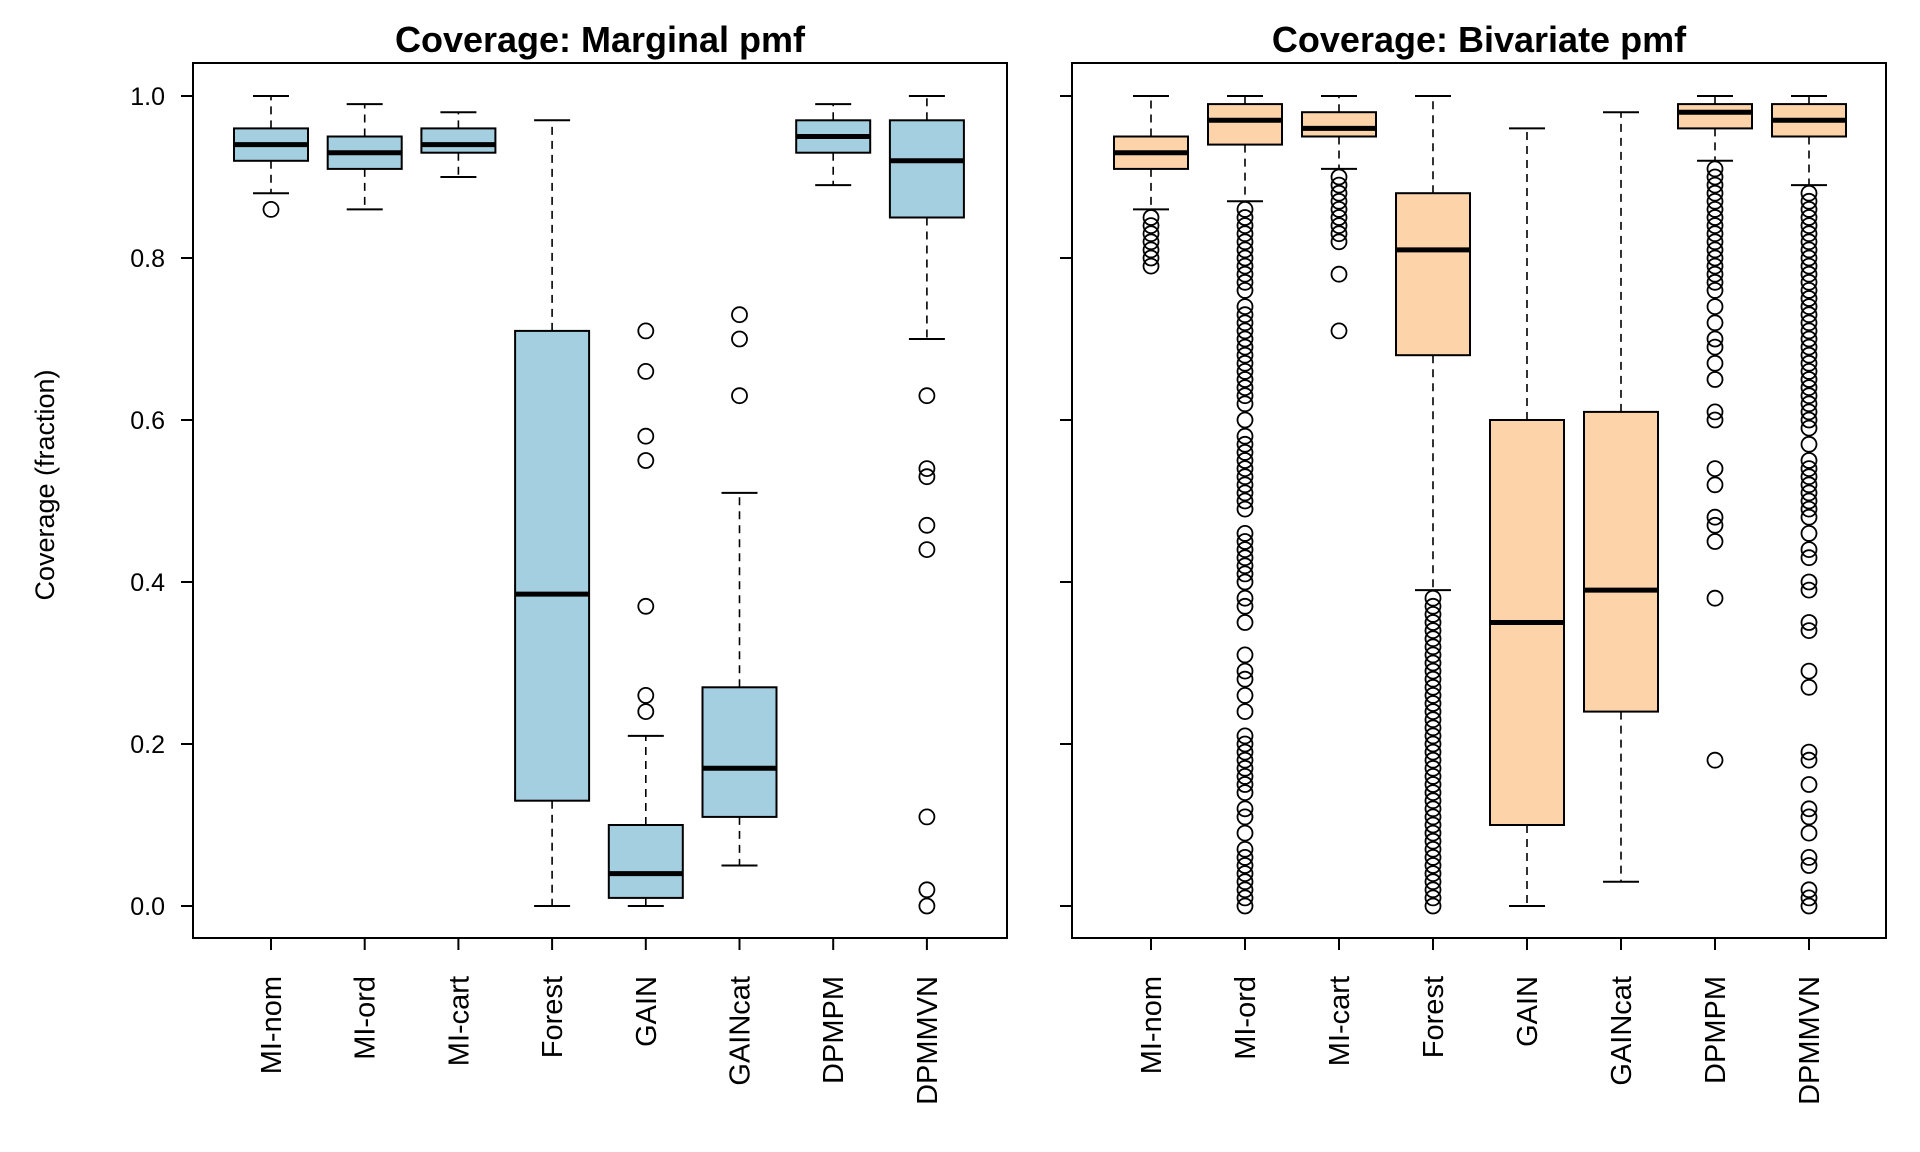 Image resolution: width=1920 pixels, height=1152 pixels. What do you see at coordinates (1340, 1021) in the screenshot?
I see `x-tick-label: MI-cart` at bounding box center [1340, 1021].